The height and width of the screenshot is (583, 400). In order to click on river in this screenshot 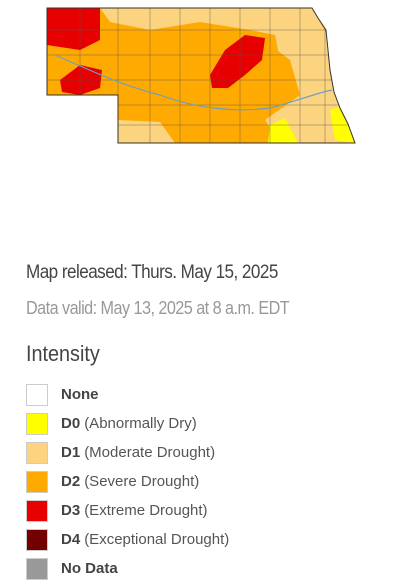, I will do `click(193, 82)`.